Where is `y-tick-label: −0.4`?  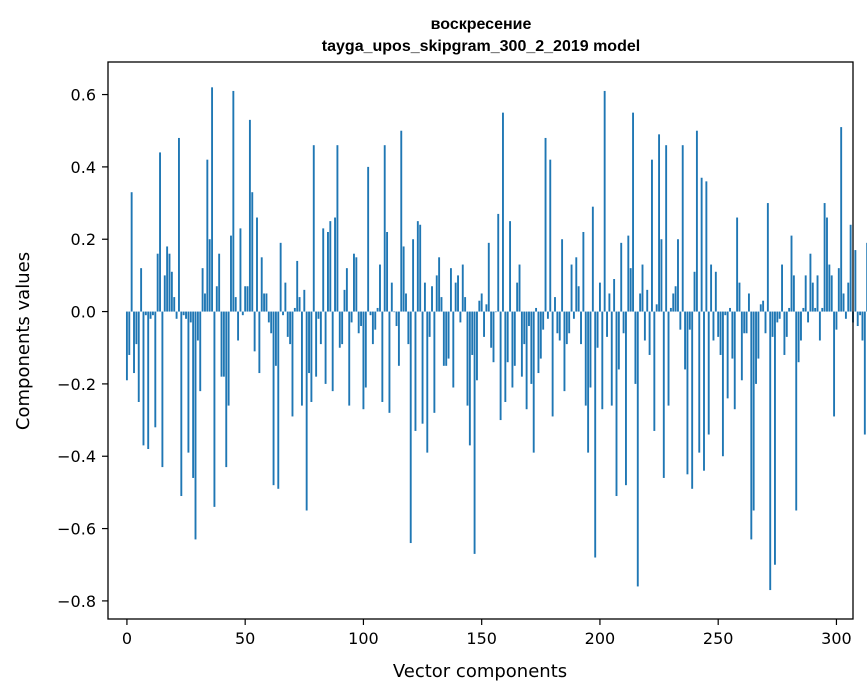 y-tick-label: −0.4 is located at coordinates (76, 456).